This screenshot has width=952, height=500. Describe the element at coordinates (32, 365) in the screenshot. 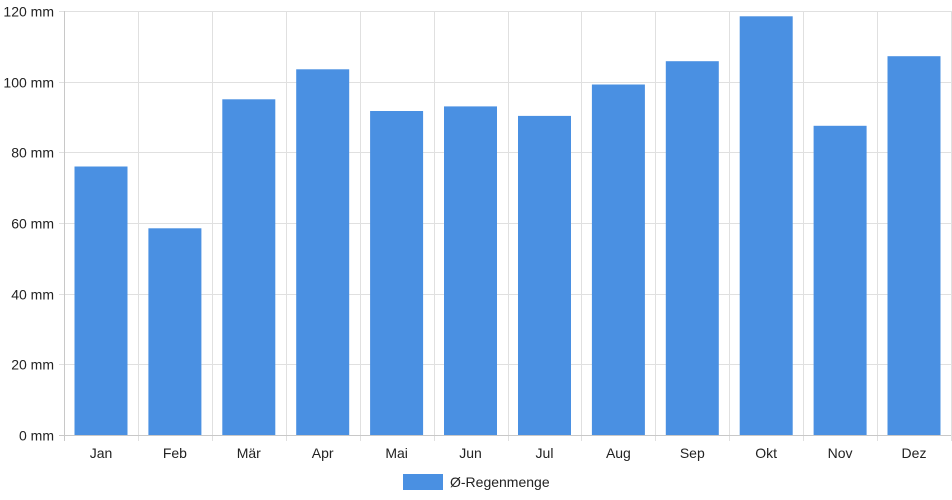

I see `y-tick-label: 20 mm` at that location.